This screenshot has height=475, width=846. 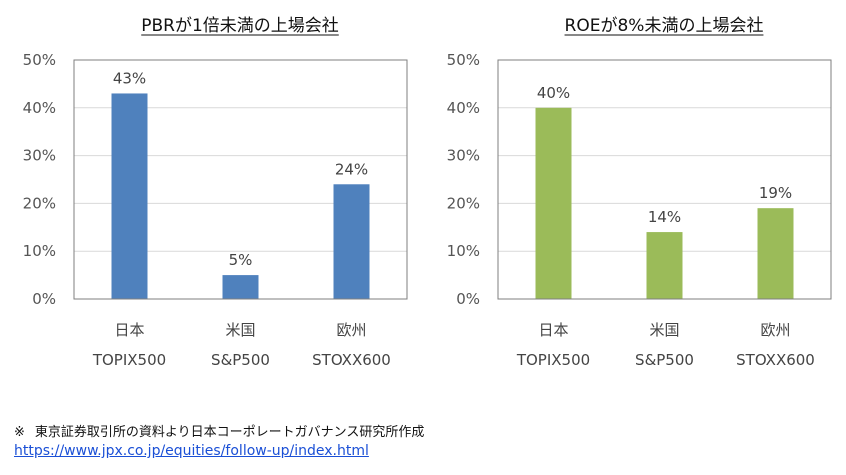 I want to click on note-mark: ※, so click(x=19, y=432).